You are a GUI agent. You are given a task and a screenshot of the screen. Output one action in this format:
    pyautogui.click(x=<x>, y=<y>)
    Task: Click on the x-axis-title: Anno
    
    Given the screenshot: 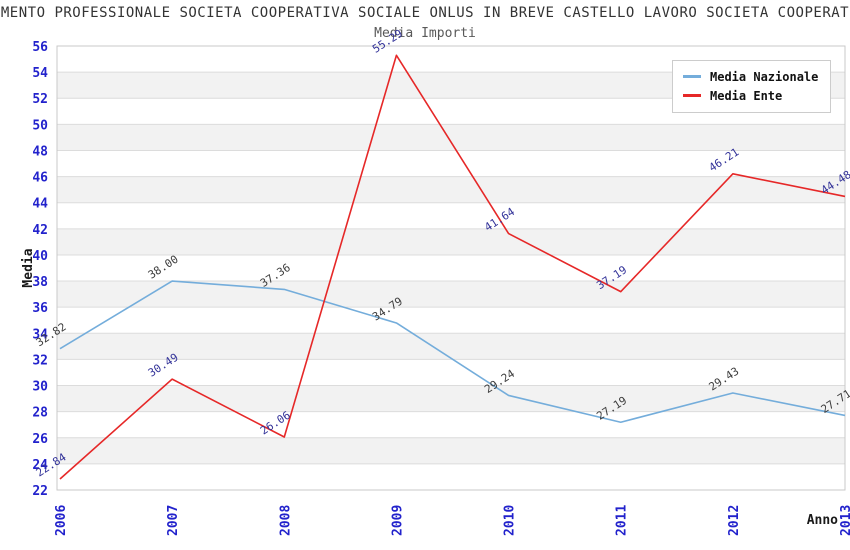 What is the action you would take?
    pyautogui.click(x=822, y=520)
    